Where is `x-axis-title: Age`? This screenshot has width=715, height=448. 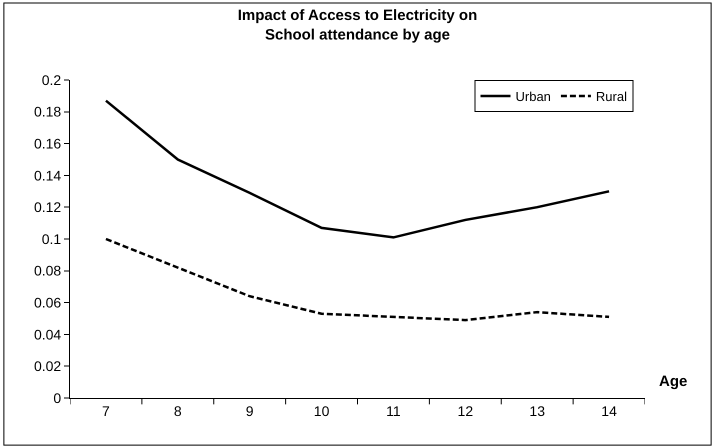
x-axis-title: Age is located at coordinates (673, 381).